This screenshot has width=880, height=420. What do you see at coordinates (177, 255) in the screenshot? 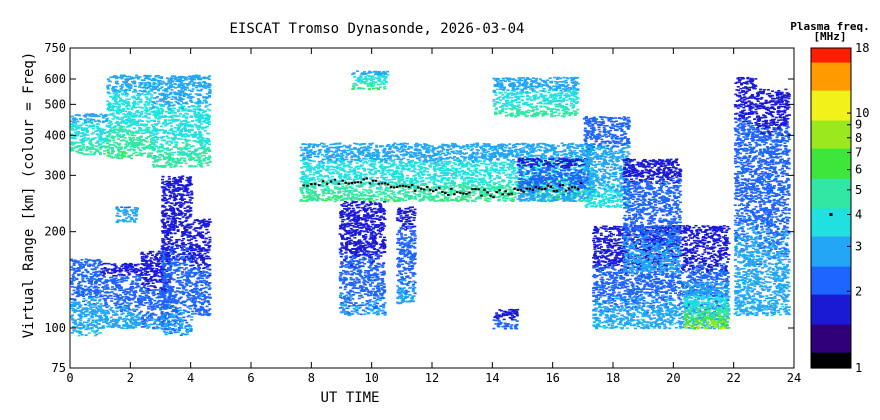
I see `echo-region` at bounding box center [177, 255].